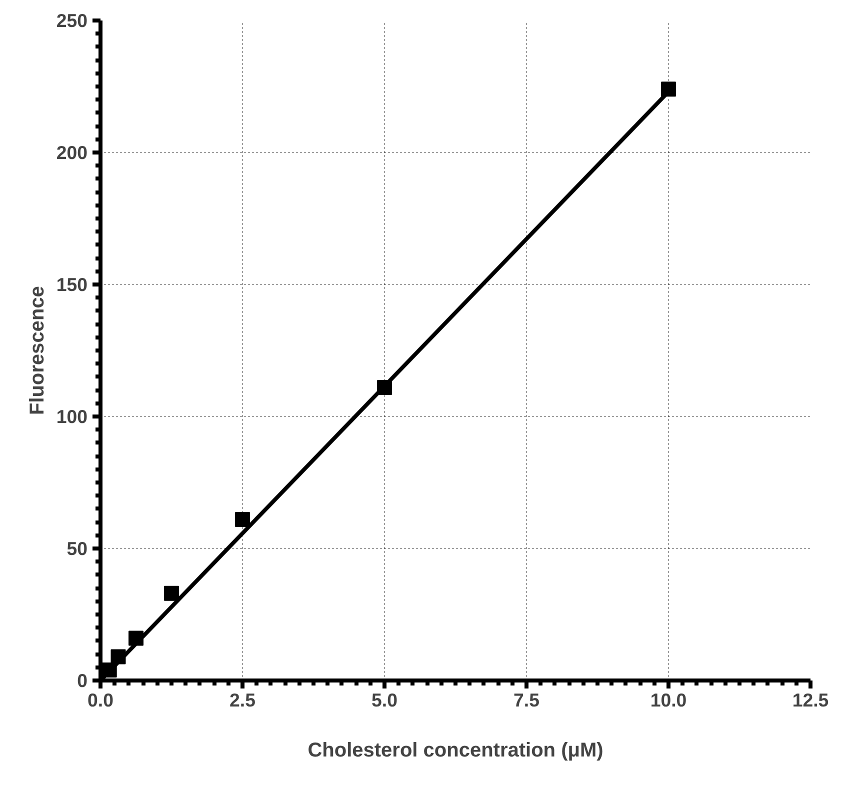 The width and height of the screenshot is (856, 805). What do you see at coordinates (82, 680) in the screenshot?
I see `y-tick-label: 0` at bounding box center [82, 680].